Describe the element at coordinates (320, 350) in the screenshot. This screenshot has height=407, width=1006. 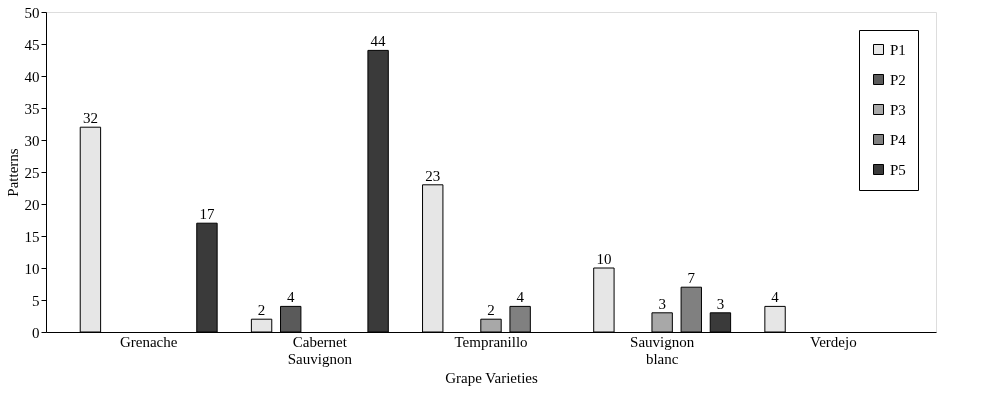
I see `x-tick-label: Cabernet Sauvignon` at that location.